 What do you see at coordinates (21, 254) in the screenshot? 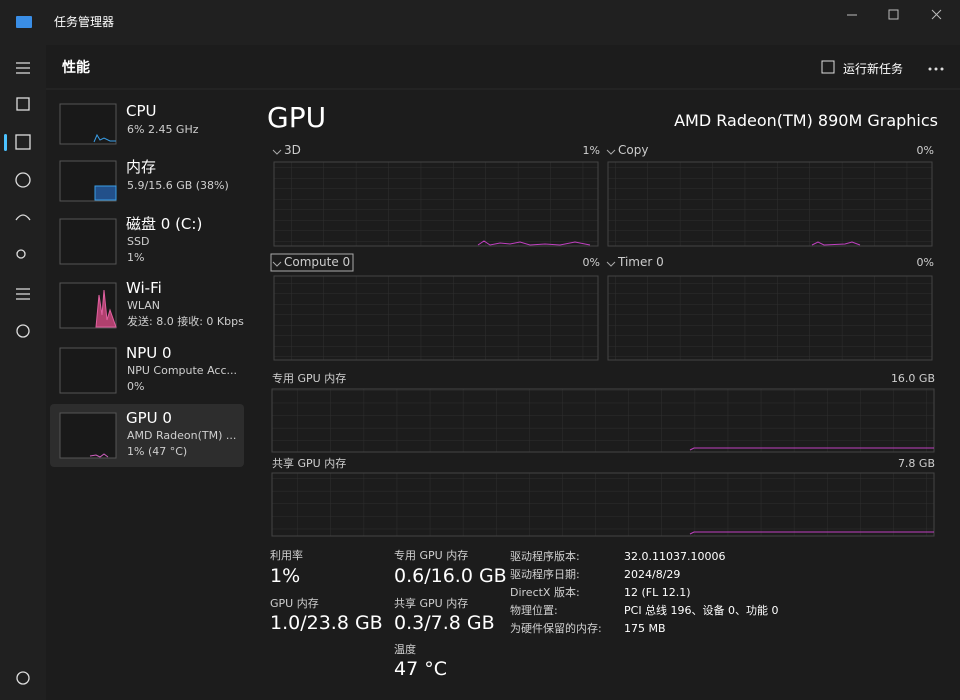
I see `users-icon` at bounding box center [21, 254].